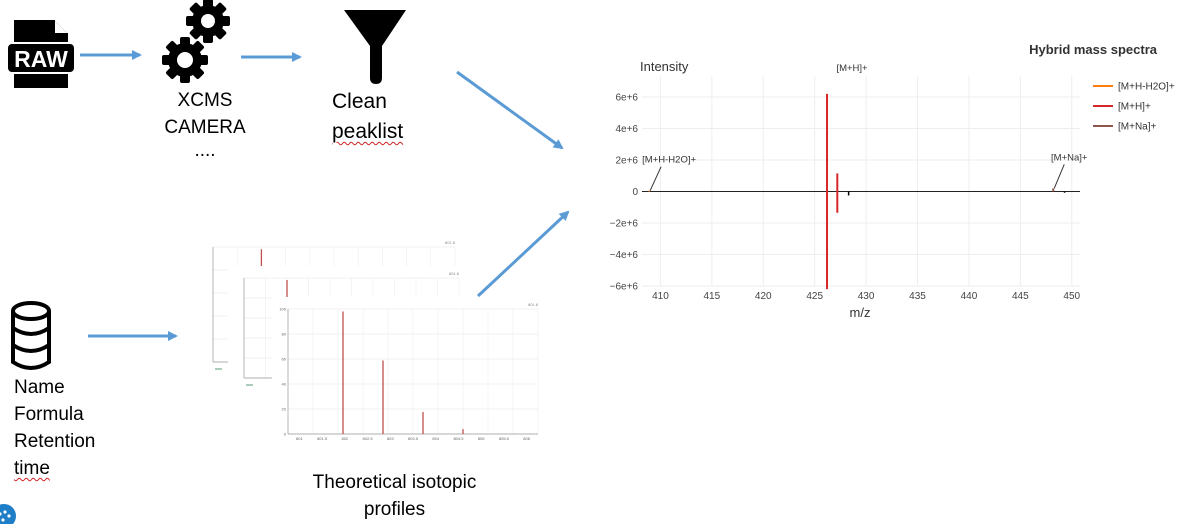 The width and height of the screenshot is (1181, 524). What do you see at coordinates (413, 438) in the screenshot?
I see `thumb-x-tick: 803.5` at bounding box center [413, 438].